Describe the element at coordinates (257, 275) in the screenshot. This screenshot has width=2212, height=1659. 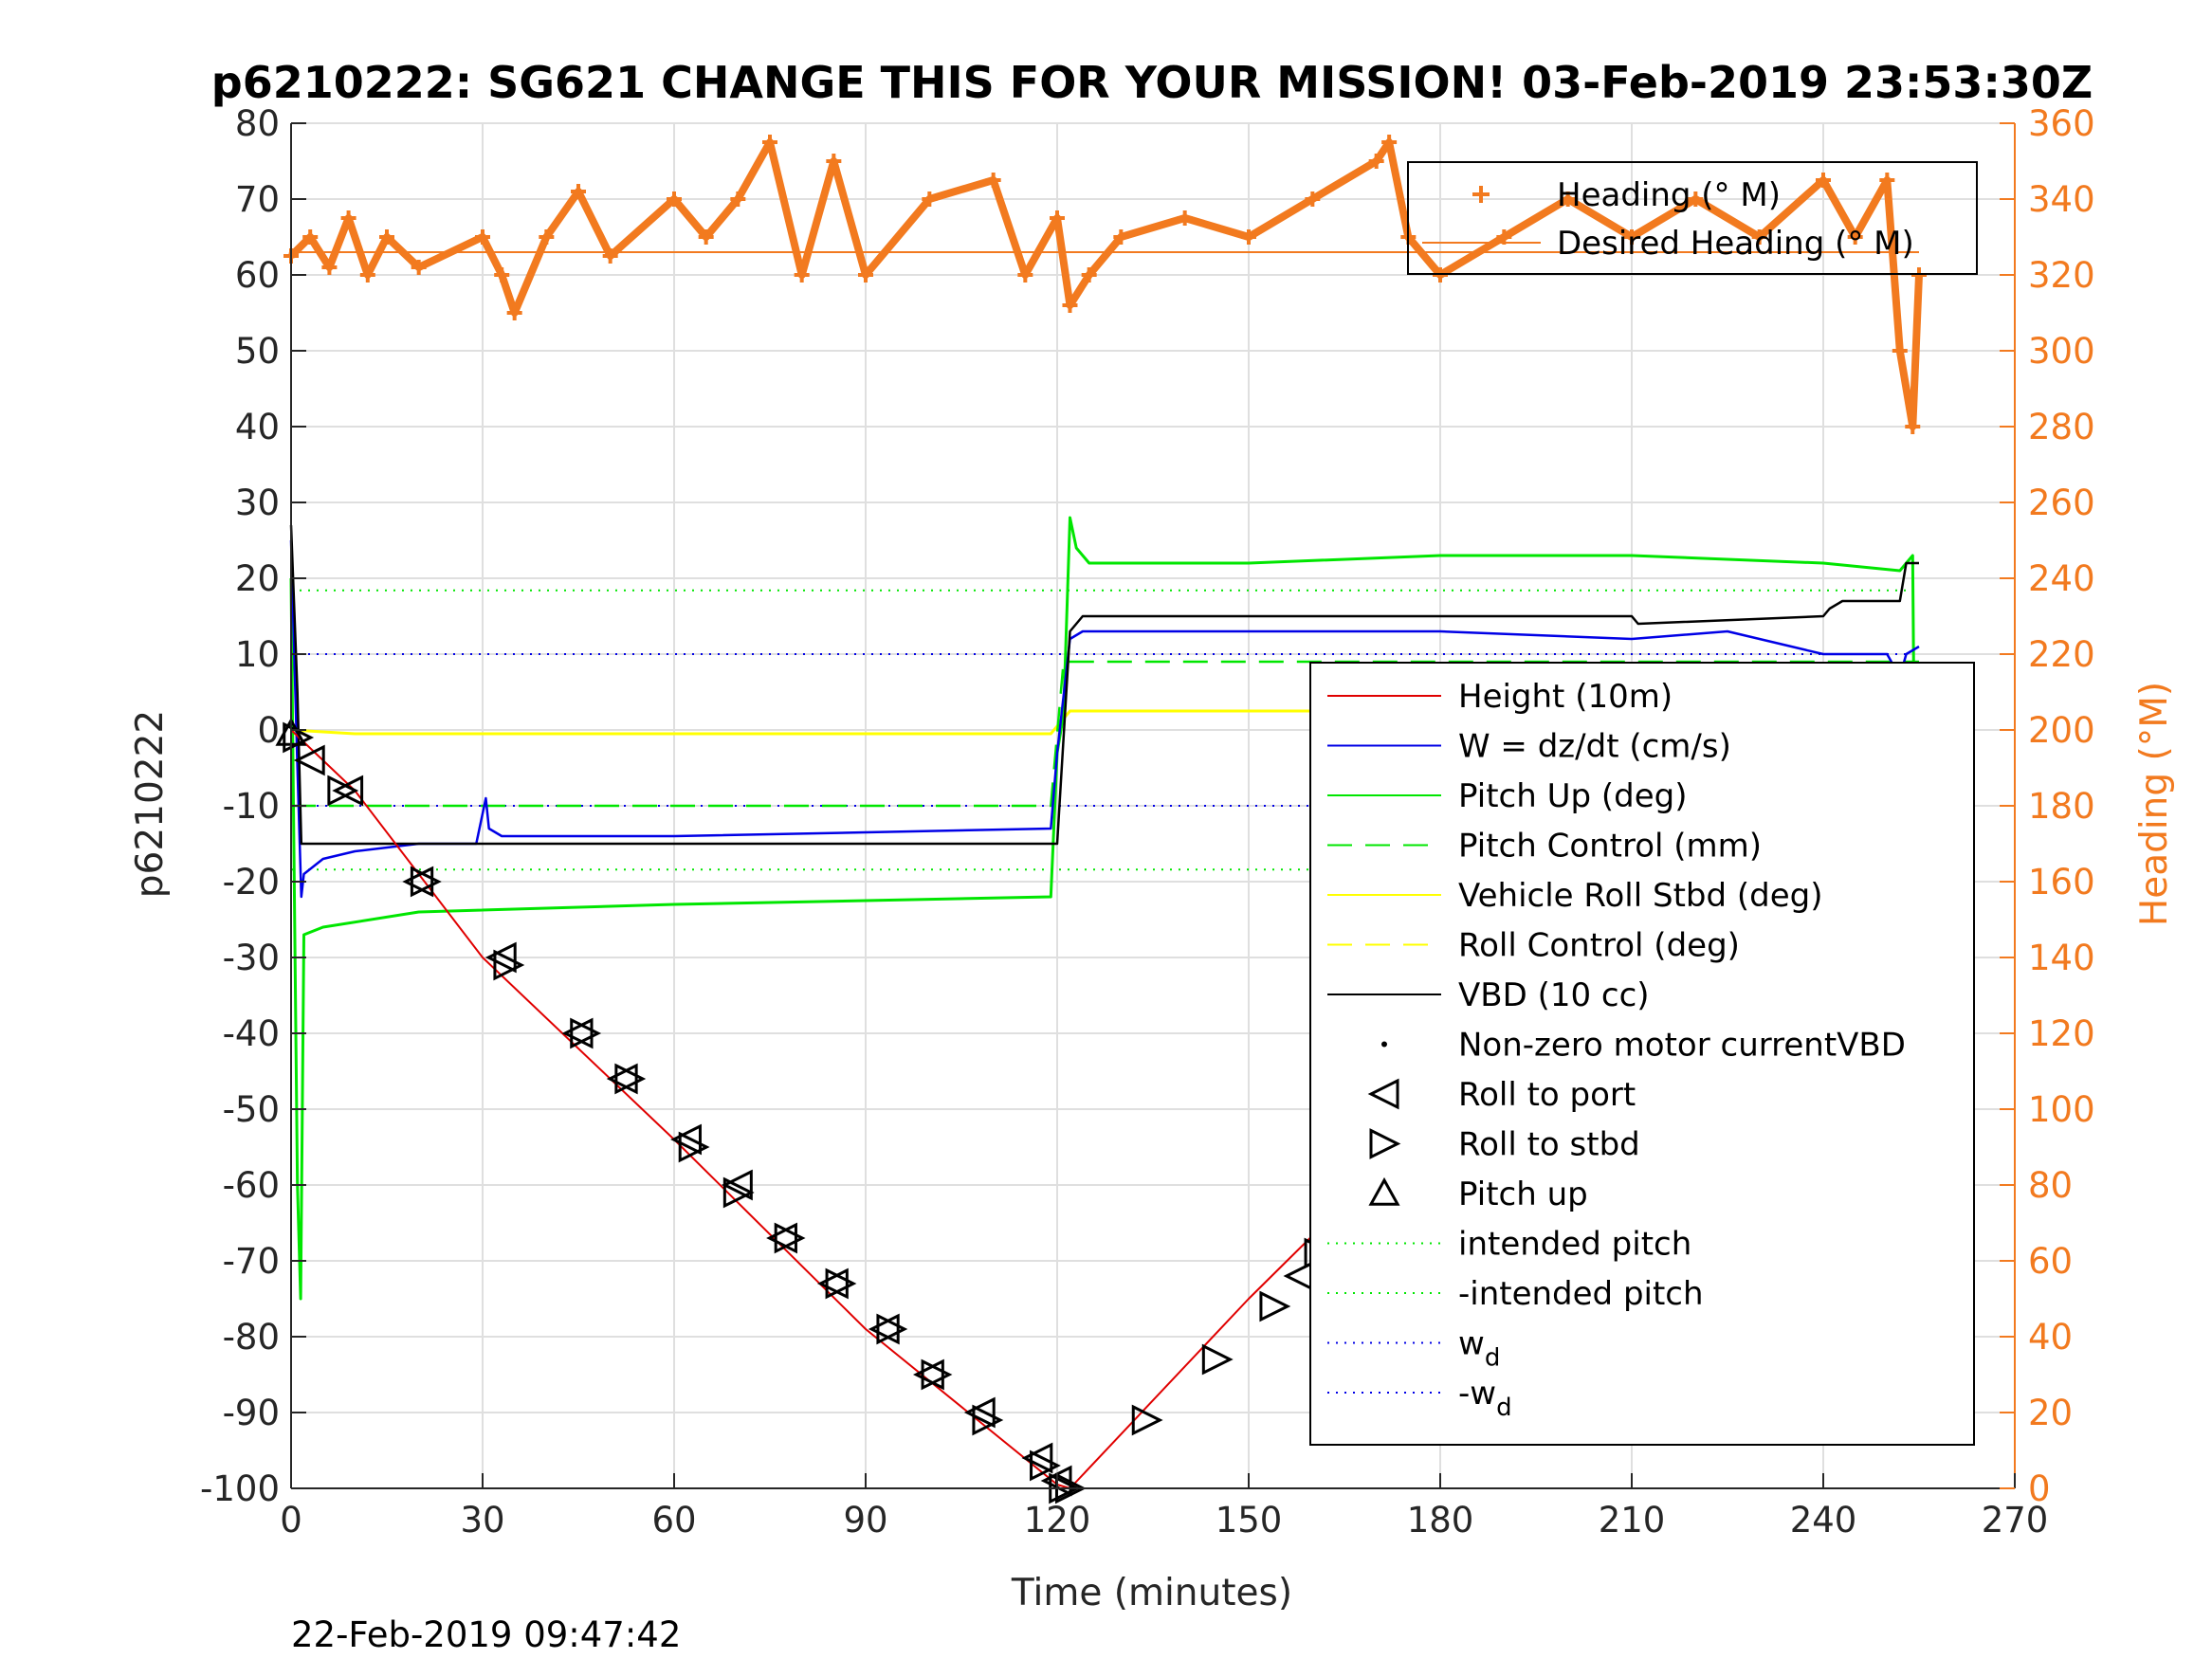
I see `y-tick-label-left: 60` at that location.